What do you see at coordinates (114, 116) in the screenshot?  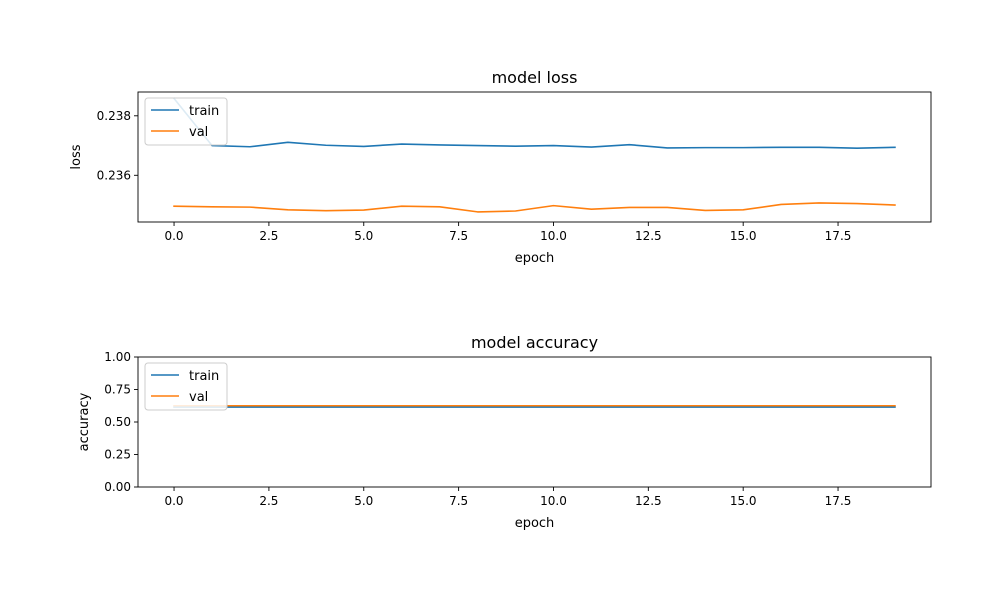 I see `y-tick-label: 0.238` at bounding box center [114, 116].